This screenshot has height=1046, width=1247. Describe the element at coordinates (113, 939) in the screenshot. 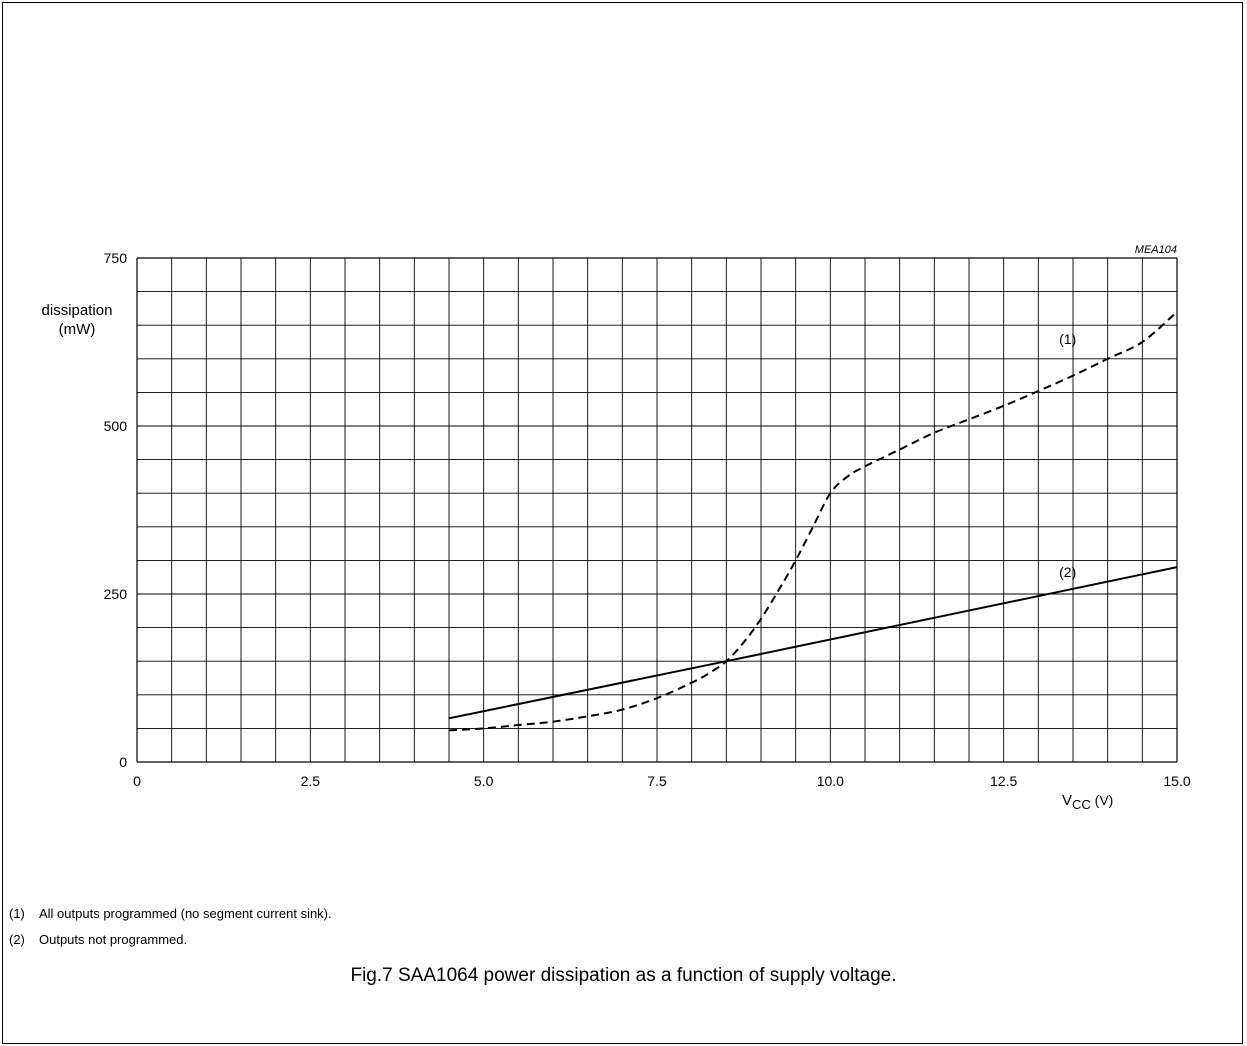

I see `note-2-text: Outputs not programmed.` at that location.